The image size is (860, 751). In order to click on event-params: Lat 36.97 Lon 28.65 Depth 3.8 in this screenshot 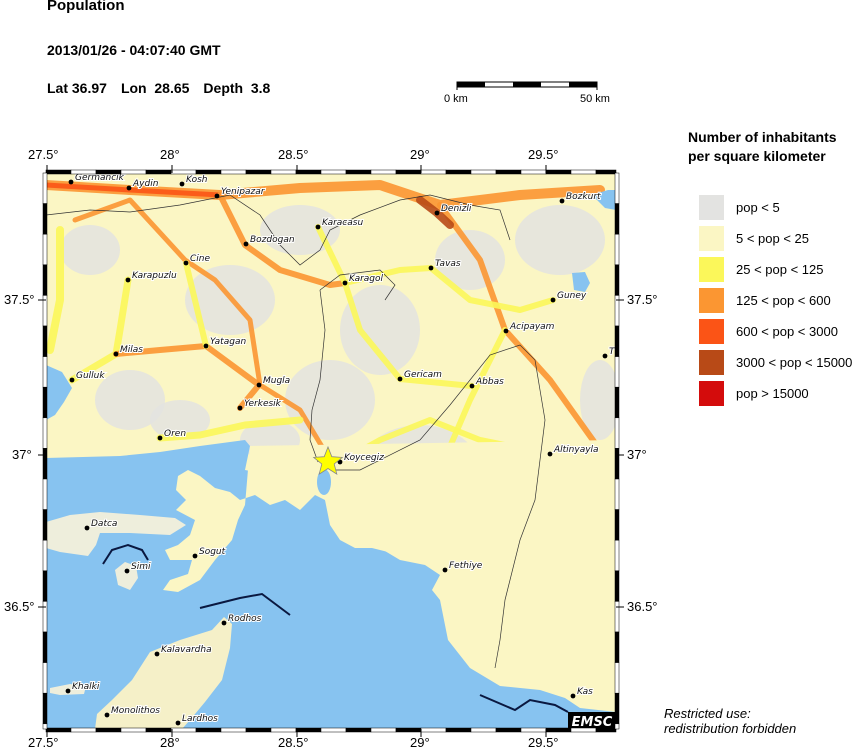, I will do `click(158, 88)`.